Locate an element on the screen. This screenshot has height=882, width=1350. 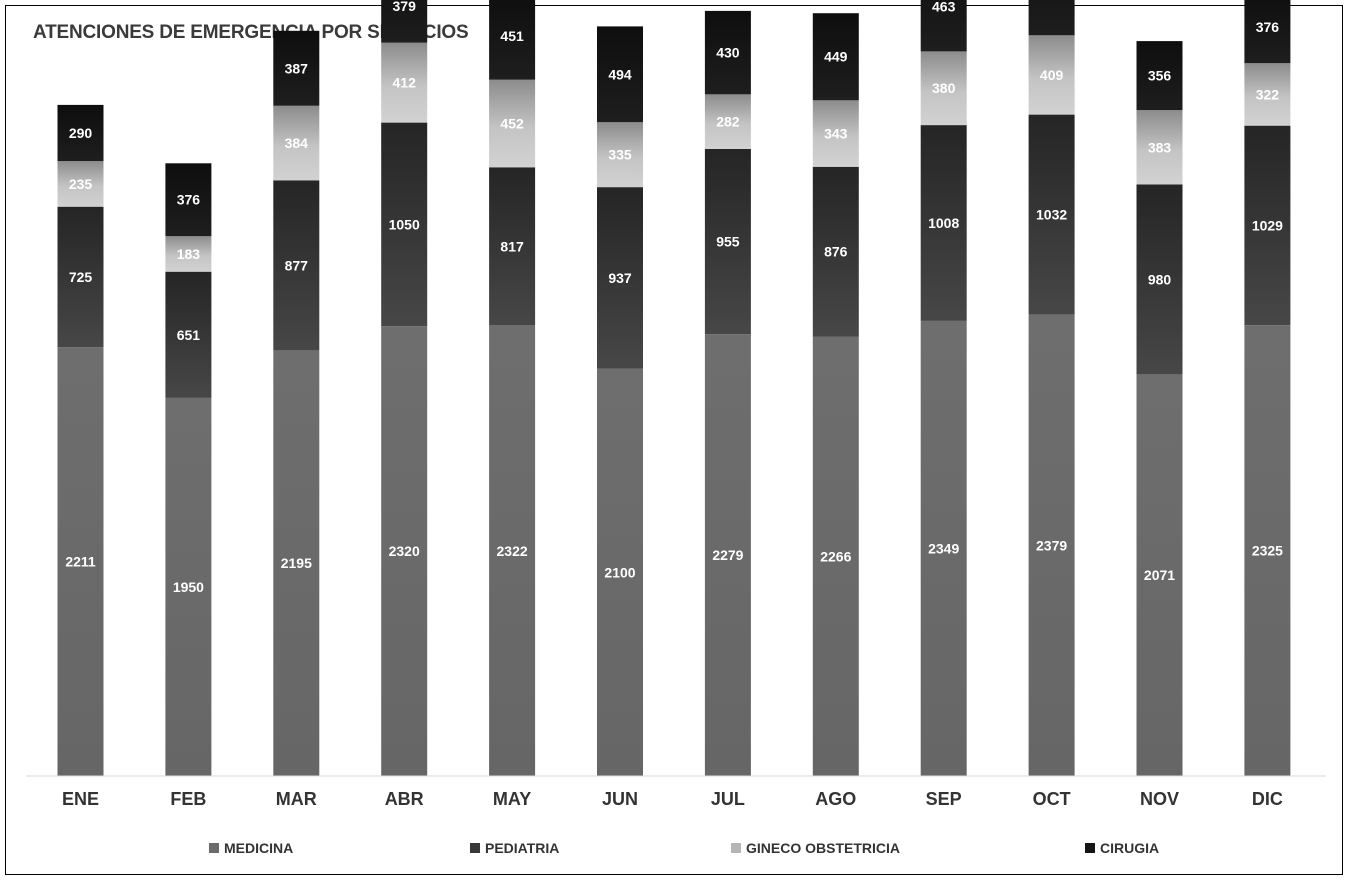
data-label-medicina-sep: 2349 is located at coordinates (943, 548).